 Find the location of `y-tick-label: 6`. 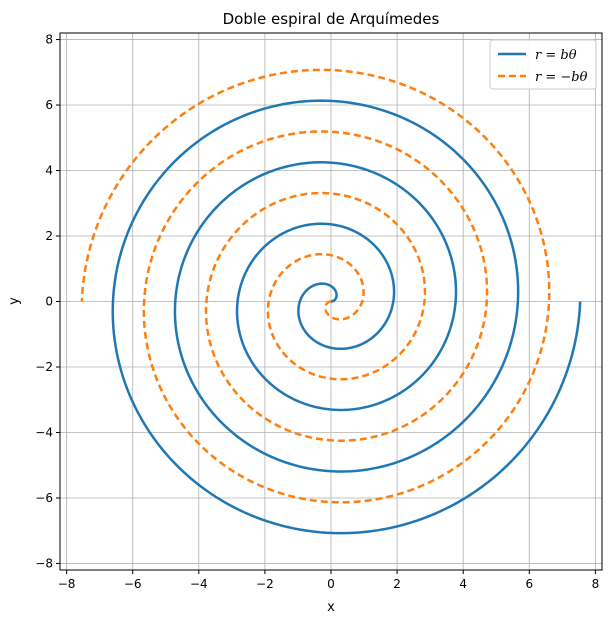

y-tick-label: 6 is located at coordinates (49, 105).